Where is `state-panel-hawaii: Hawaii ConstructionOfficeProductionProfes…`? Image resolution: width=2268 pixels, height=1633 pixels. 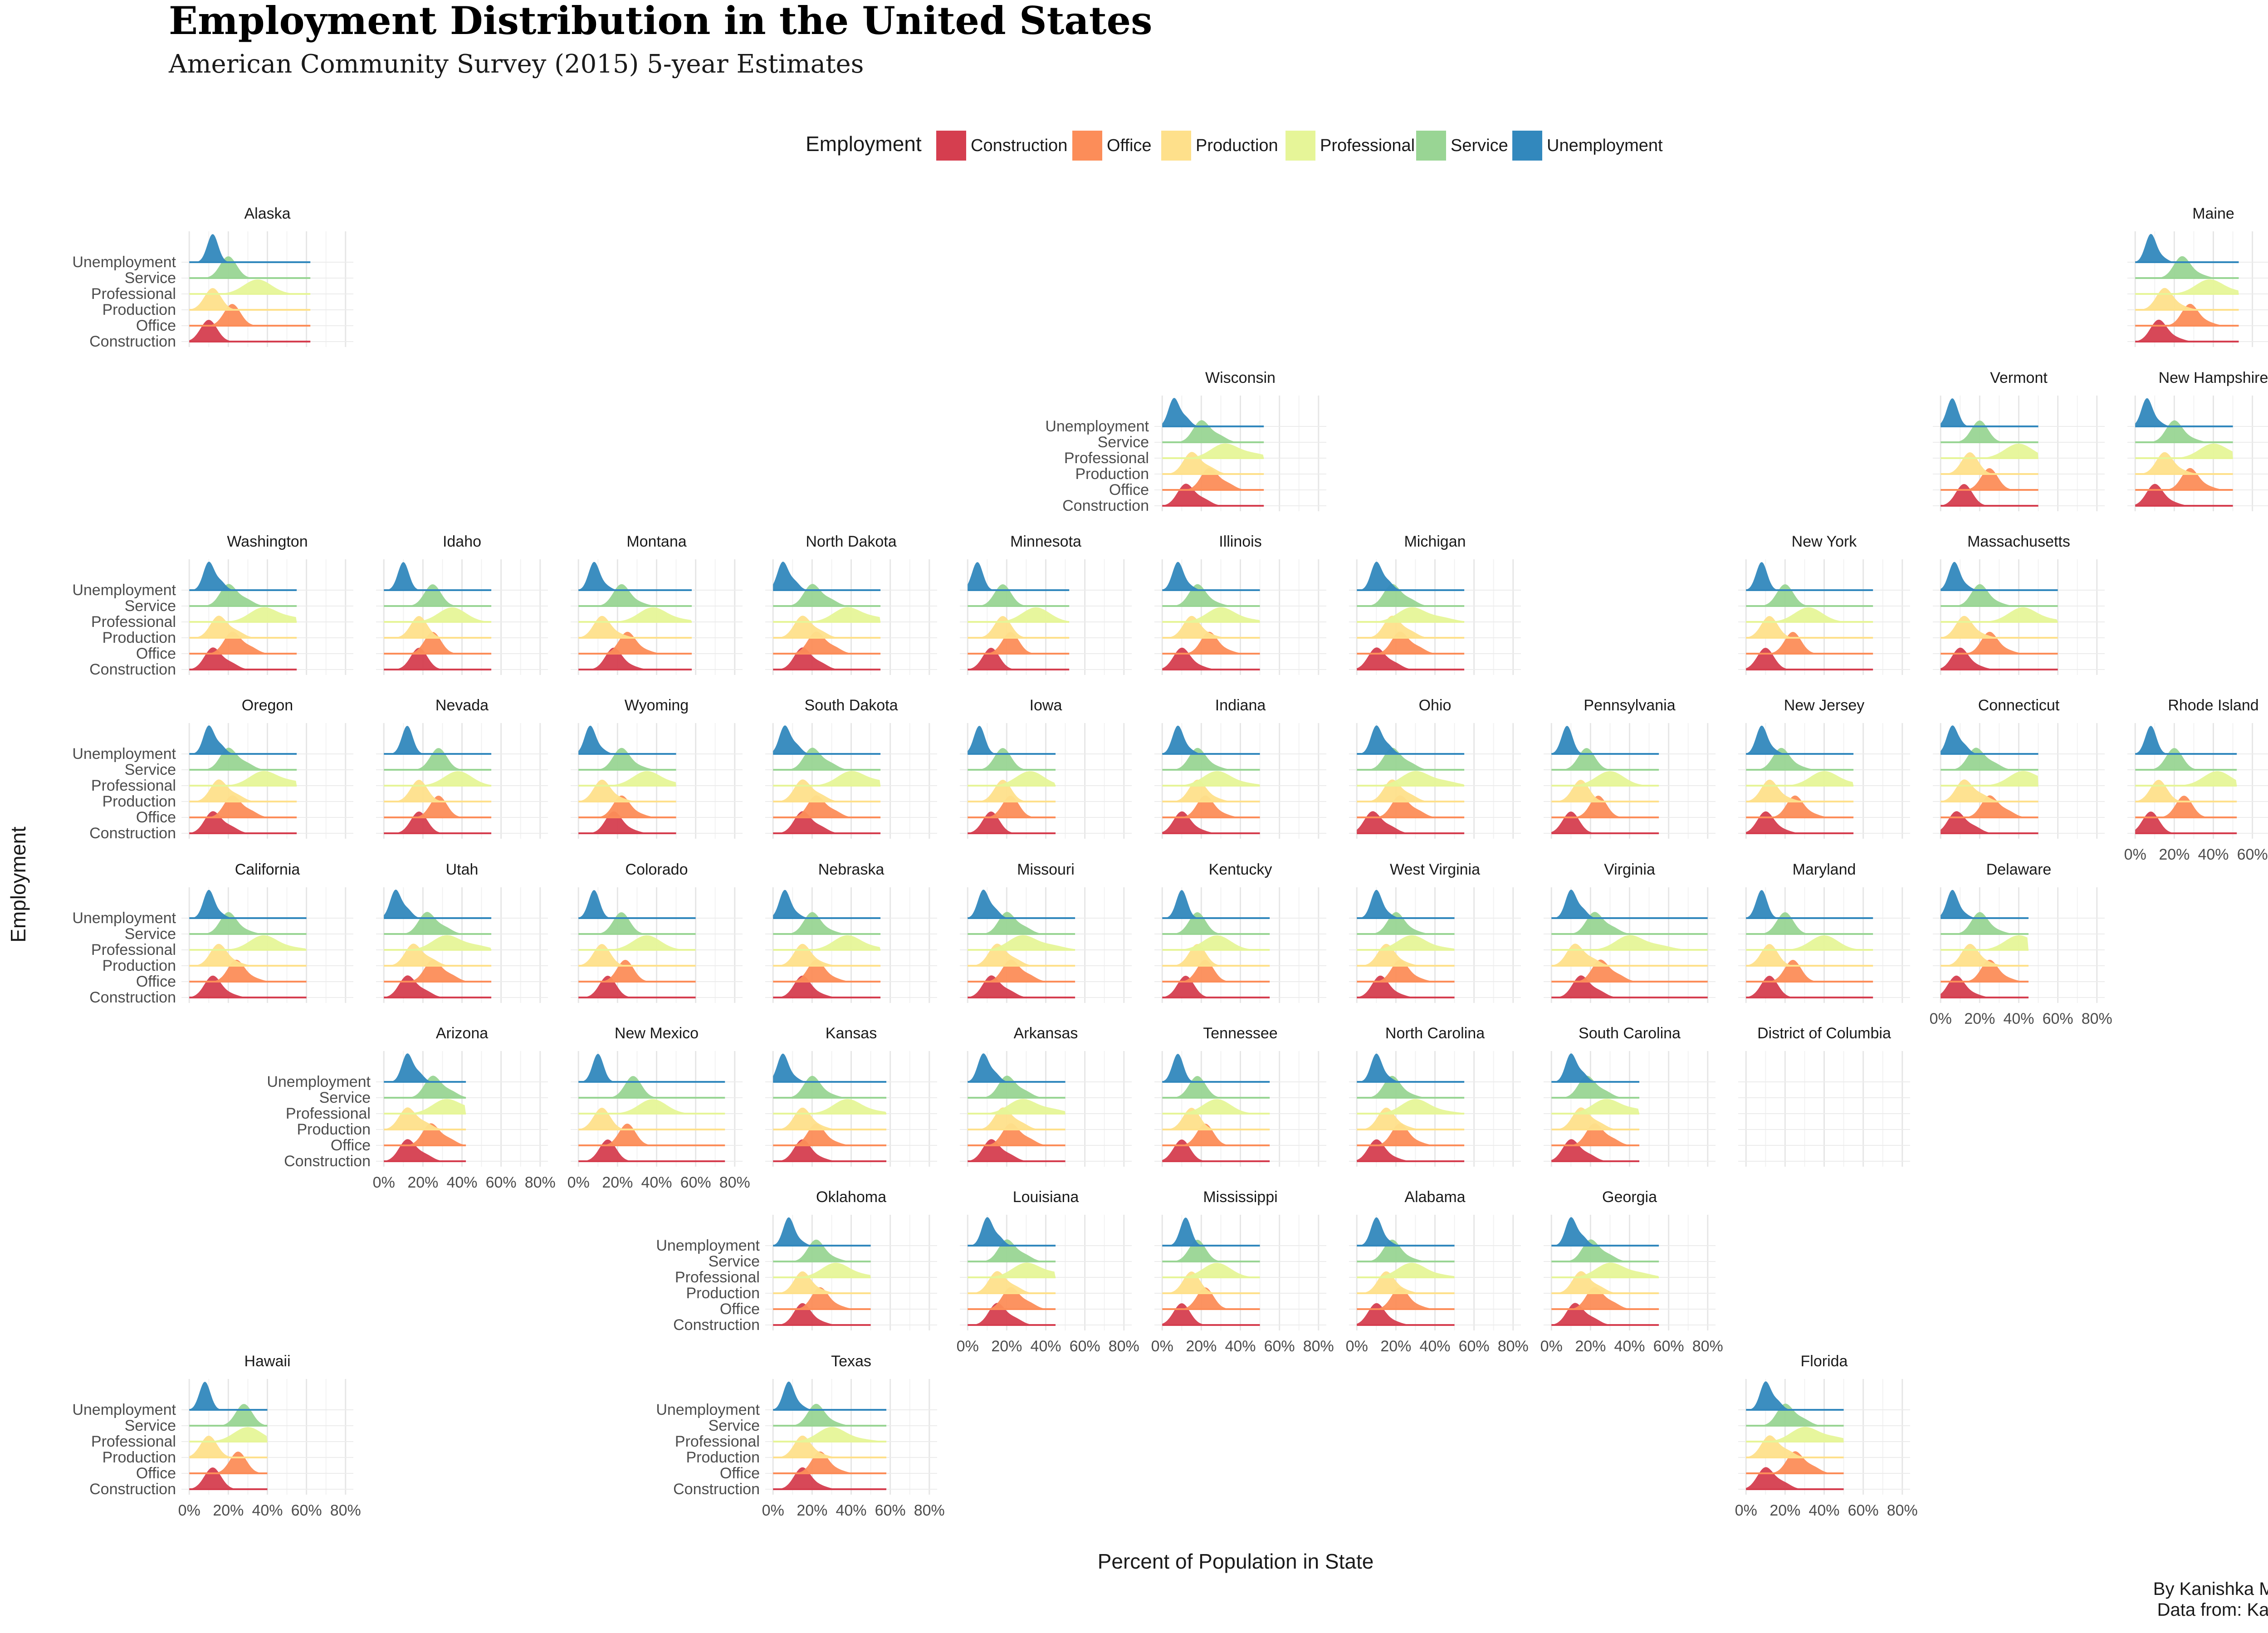
state-panel-hawaii: Hawaii ConstructionOfficeProductionProfes… is located at coordinates (216, 1436).